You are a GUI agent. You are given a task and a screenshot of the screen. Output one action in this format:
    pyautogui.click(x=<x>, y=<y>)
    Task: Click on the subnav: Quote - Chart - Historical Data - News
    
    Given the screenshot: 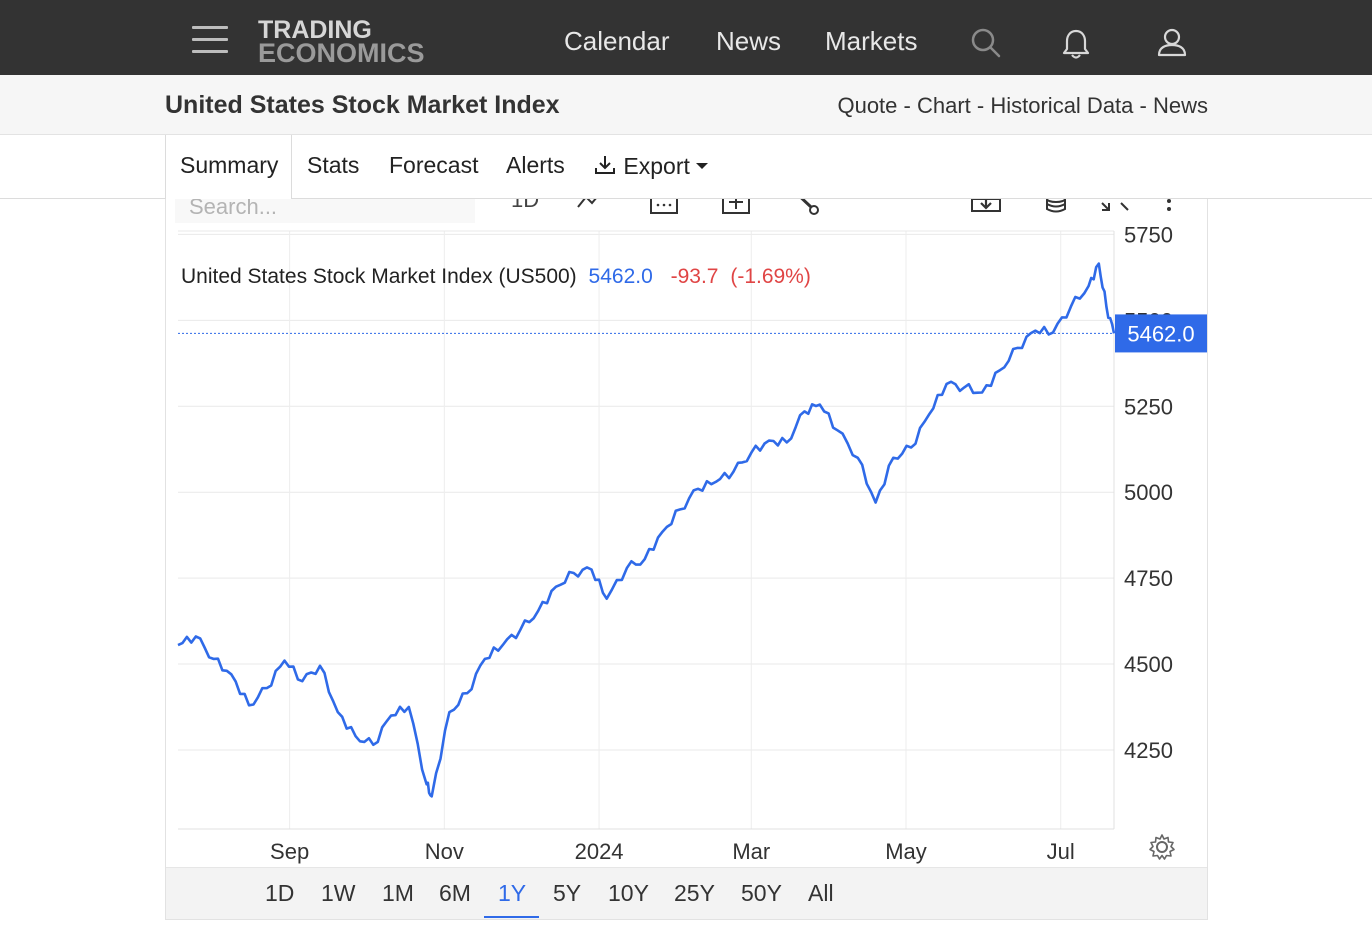 What is the action you would take?
    pyautogui.click(x=1022, y=106)
    